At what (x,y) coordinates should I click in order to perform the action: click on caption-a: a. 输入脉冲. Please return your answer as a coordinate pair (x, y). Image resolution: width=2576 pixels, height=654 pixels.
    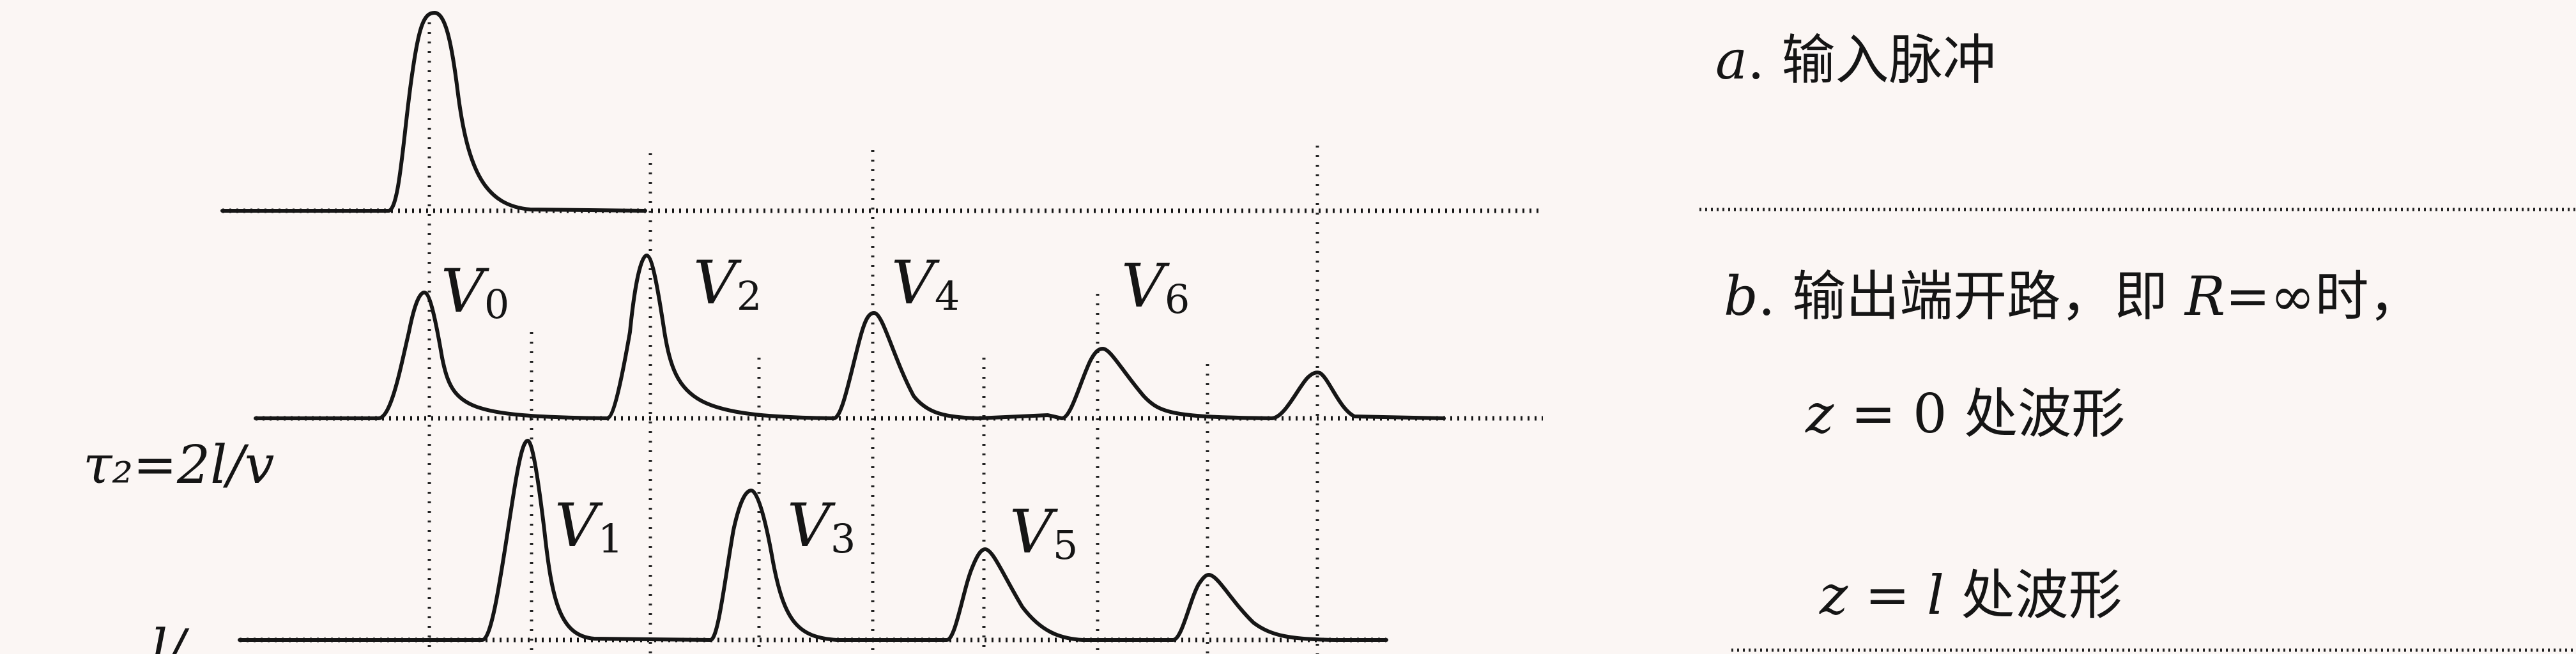
    Looking at the image, I should click on (1856, 60).